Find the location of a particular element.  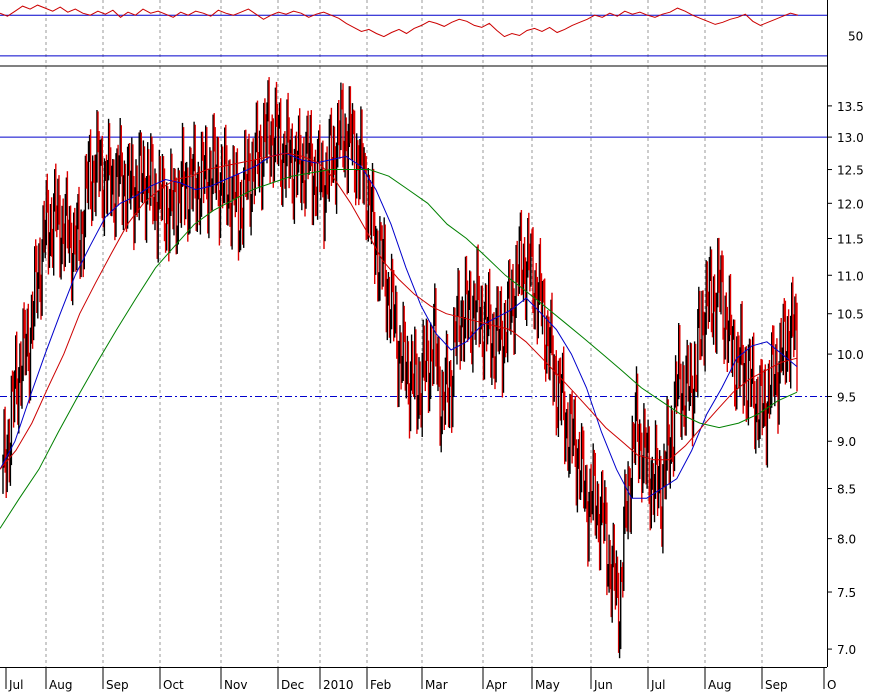

price-y-tick-label: 11.5 is located at coordinates (850, 240).